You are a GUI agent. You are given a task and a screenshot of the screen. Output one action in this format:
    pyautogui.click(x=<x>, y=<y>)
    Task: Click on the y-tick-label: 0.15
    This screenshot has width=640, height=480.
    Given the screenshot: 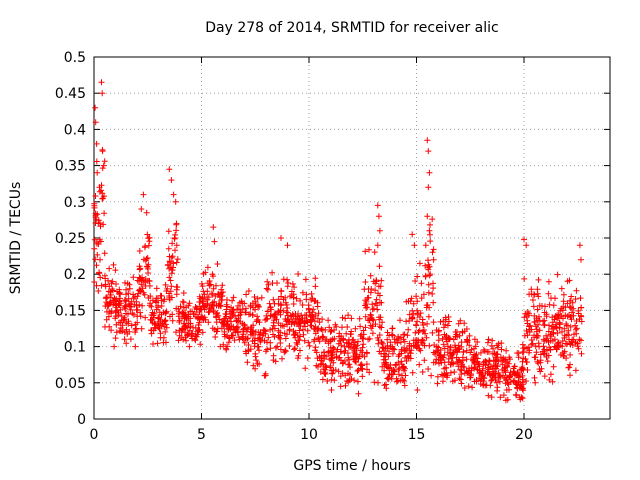 What is the action you would take?
    pyautogui.click(x=70, y=311)
    